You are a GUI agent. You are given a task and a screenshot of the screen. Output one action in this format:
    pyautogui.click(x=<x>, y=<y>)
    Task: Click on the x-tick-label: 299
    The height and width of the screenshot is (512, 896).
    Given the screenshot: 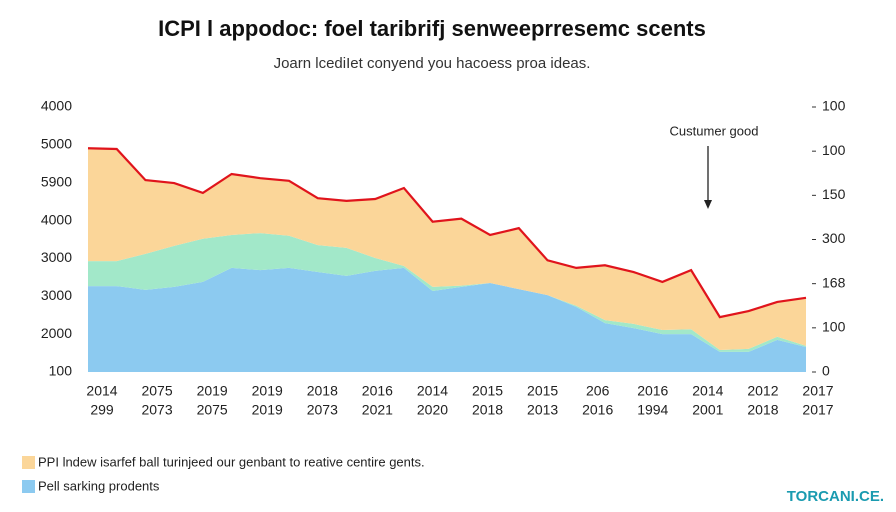 What is the action you would take?
    pyautogui.click(x=102, y=410)
    